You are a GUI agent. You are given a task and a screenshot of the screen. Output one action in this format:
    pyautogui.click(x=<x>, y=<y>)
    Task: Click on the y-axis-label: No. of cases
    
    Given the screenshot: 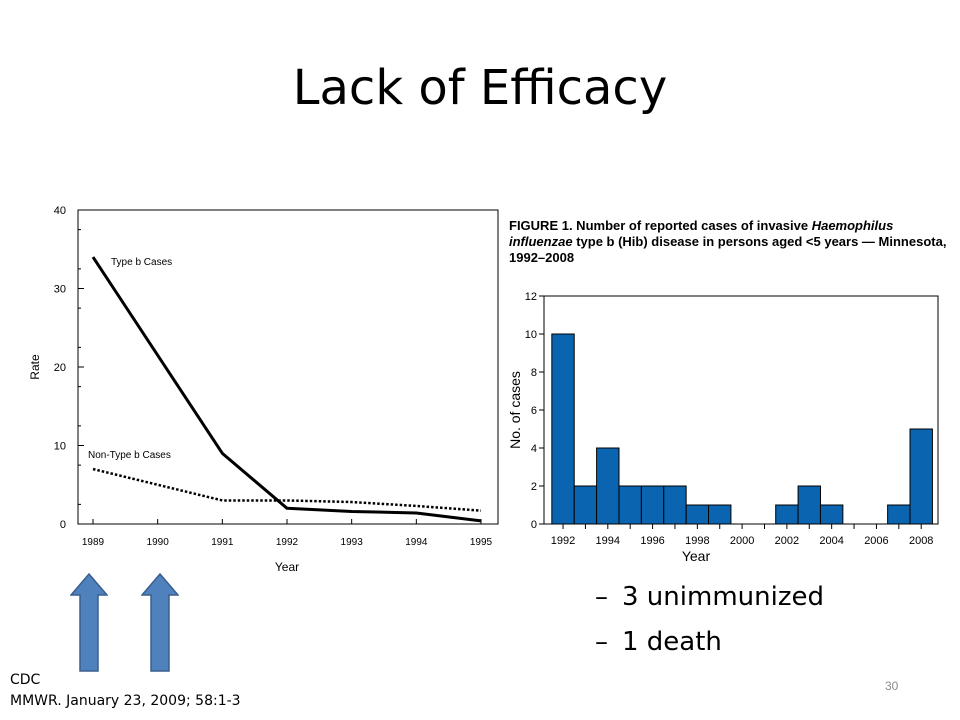 What is the action you would take?
    pyautogui.click(x=515, y=410)
    